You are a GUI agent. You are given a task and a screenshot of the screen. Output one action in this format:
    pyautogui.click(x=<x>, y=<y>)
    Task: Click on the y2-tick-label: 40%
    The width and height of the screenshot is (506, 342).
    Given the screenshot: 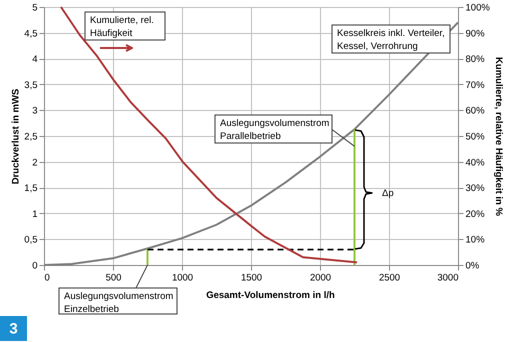 What is the action you would take?
    pyautogui.click(x=476, y=162)
    